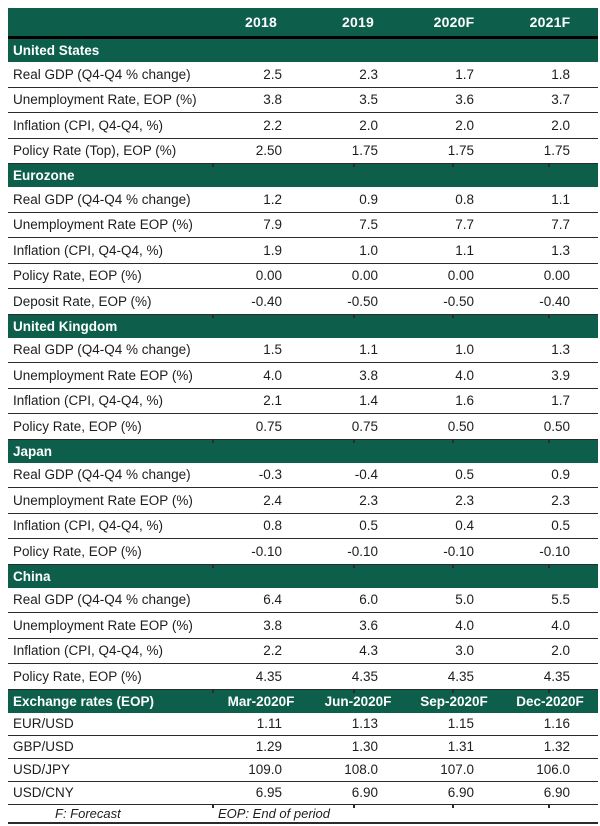 The height and width of the screenshot is (826, 600). I want to click on row-value: 107.0, so click(457, 769).